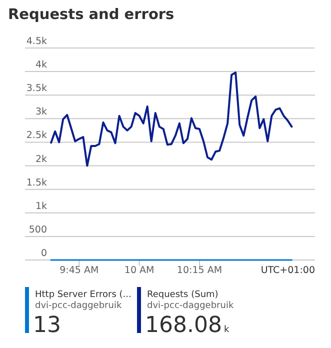  Describe the element at coordinates (139, 270) in the screenshot. I see `x-tick-label: 10 AM` at that location.